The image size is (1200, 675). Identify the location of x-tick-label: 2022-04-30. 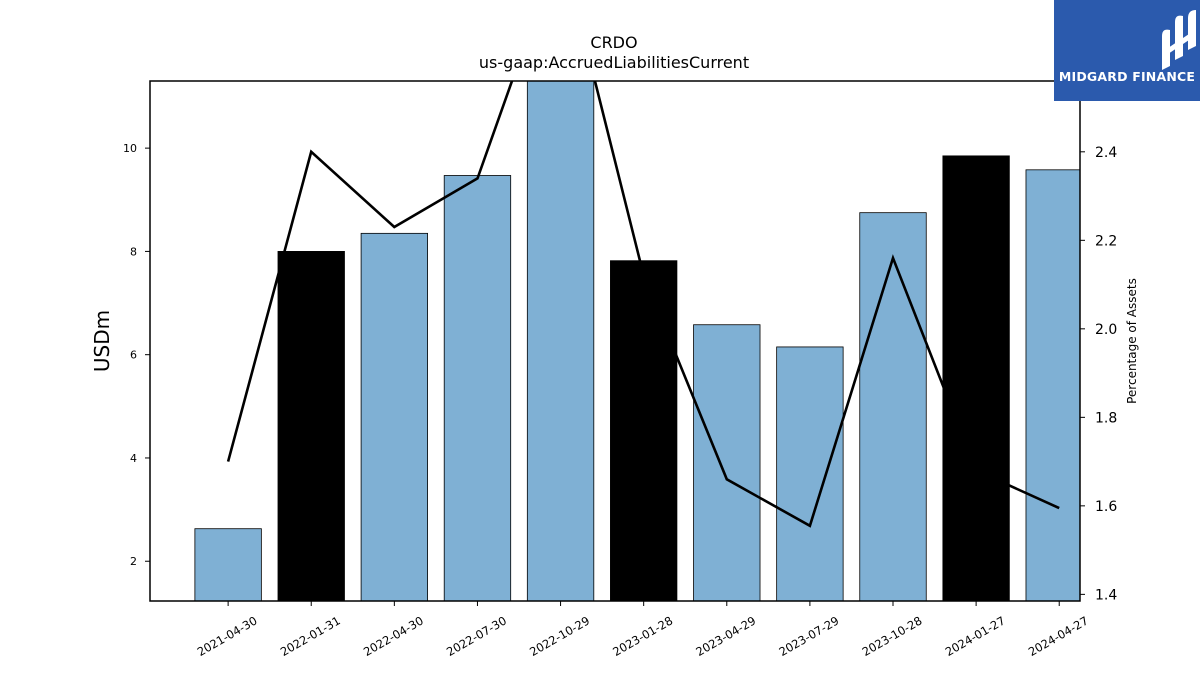
(393, 636).